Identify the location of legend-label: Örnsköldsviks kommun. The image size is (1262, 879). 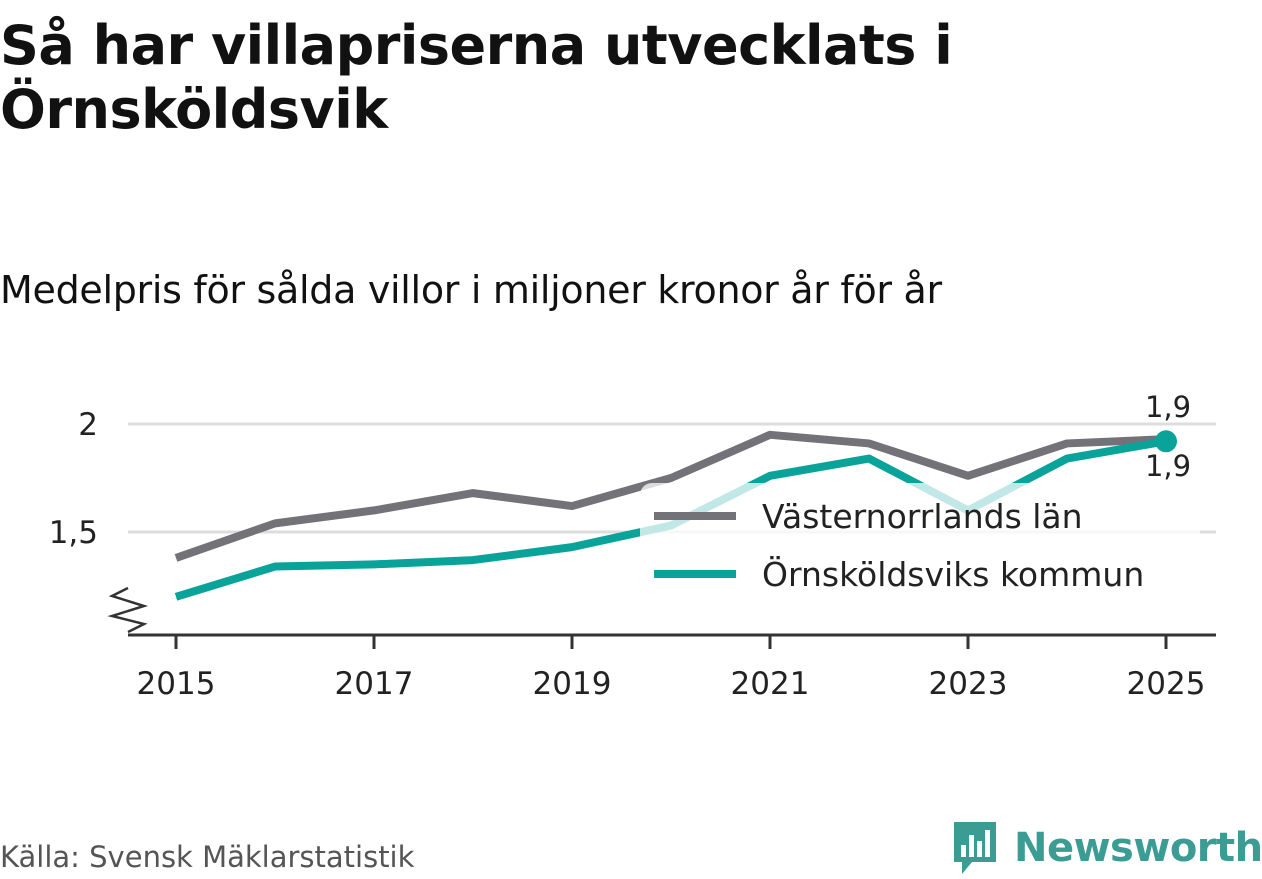
(953, 574).